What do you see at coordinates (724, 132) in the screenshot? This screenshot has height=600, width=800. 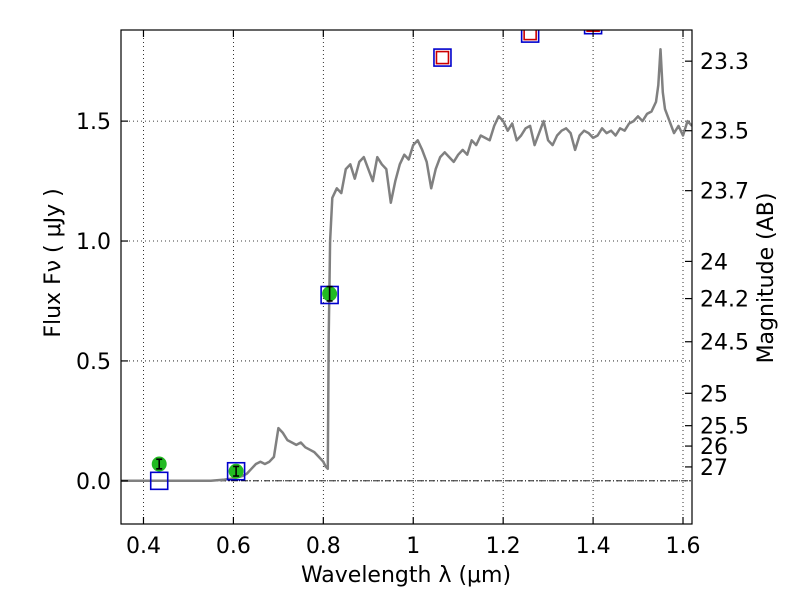 I see `right-tick-label: 23.5` at bounding box center [724, 132].